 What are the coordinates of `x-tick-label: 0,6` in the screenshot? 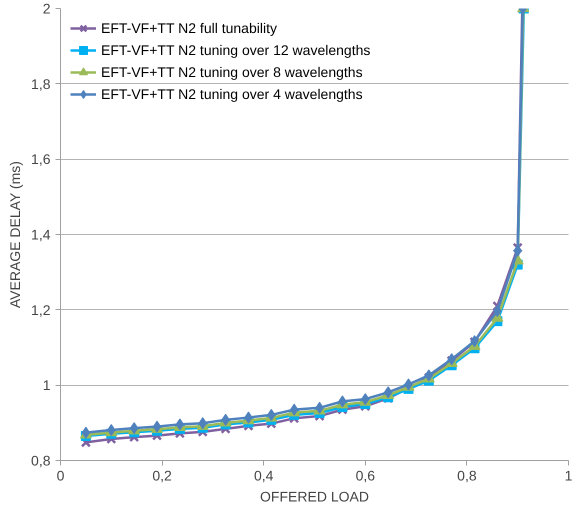 It's located at (366, 476).